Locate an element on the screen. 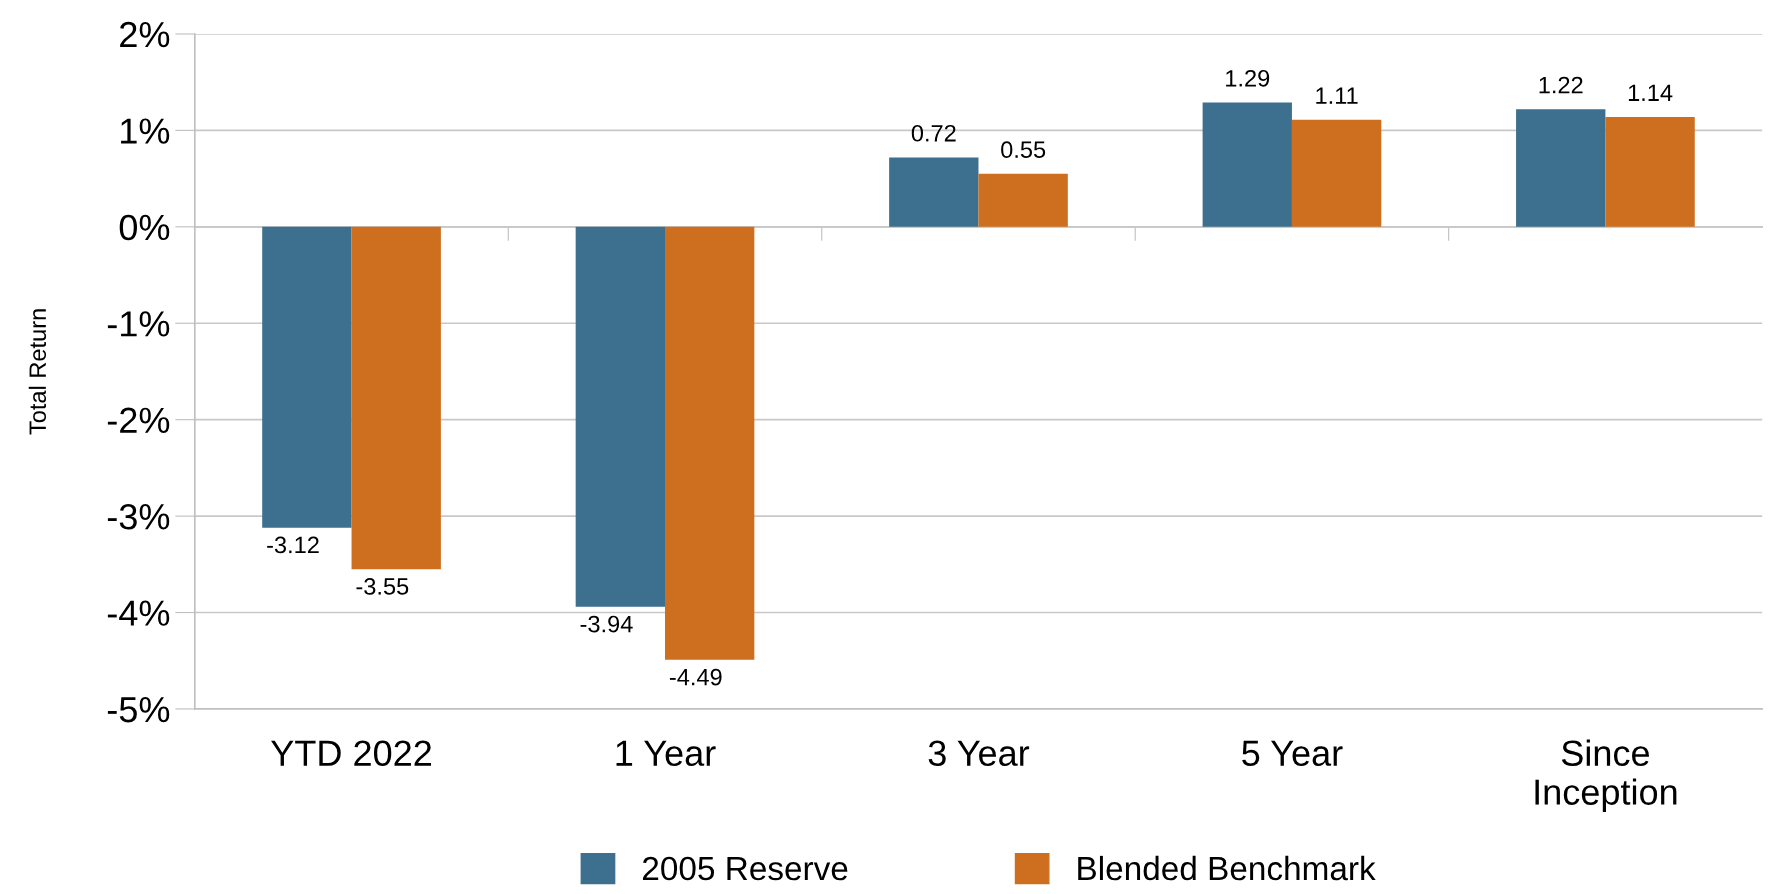 The width and height of the screenshot is (1771, 894). y-tick-label: 1% is located at coordinates (145, 131).